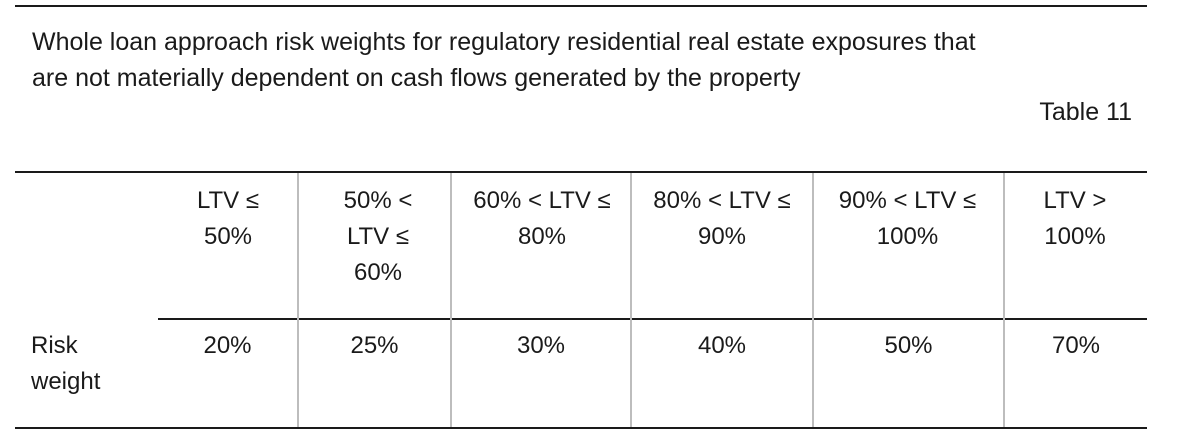  I want to click on column-header-ltv-50-60: 50% < LTV ≤ 60%, so click(378, 236).